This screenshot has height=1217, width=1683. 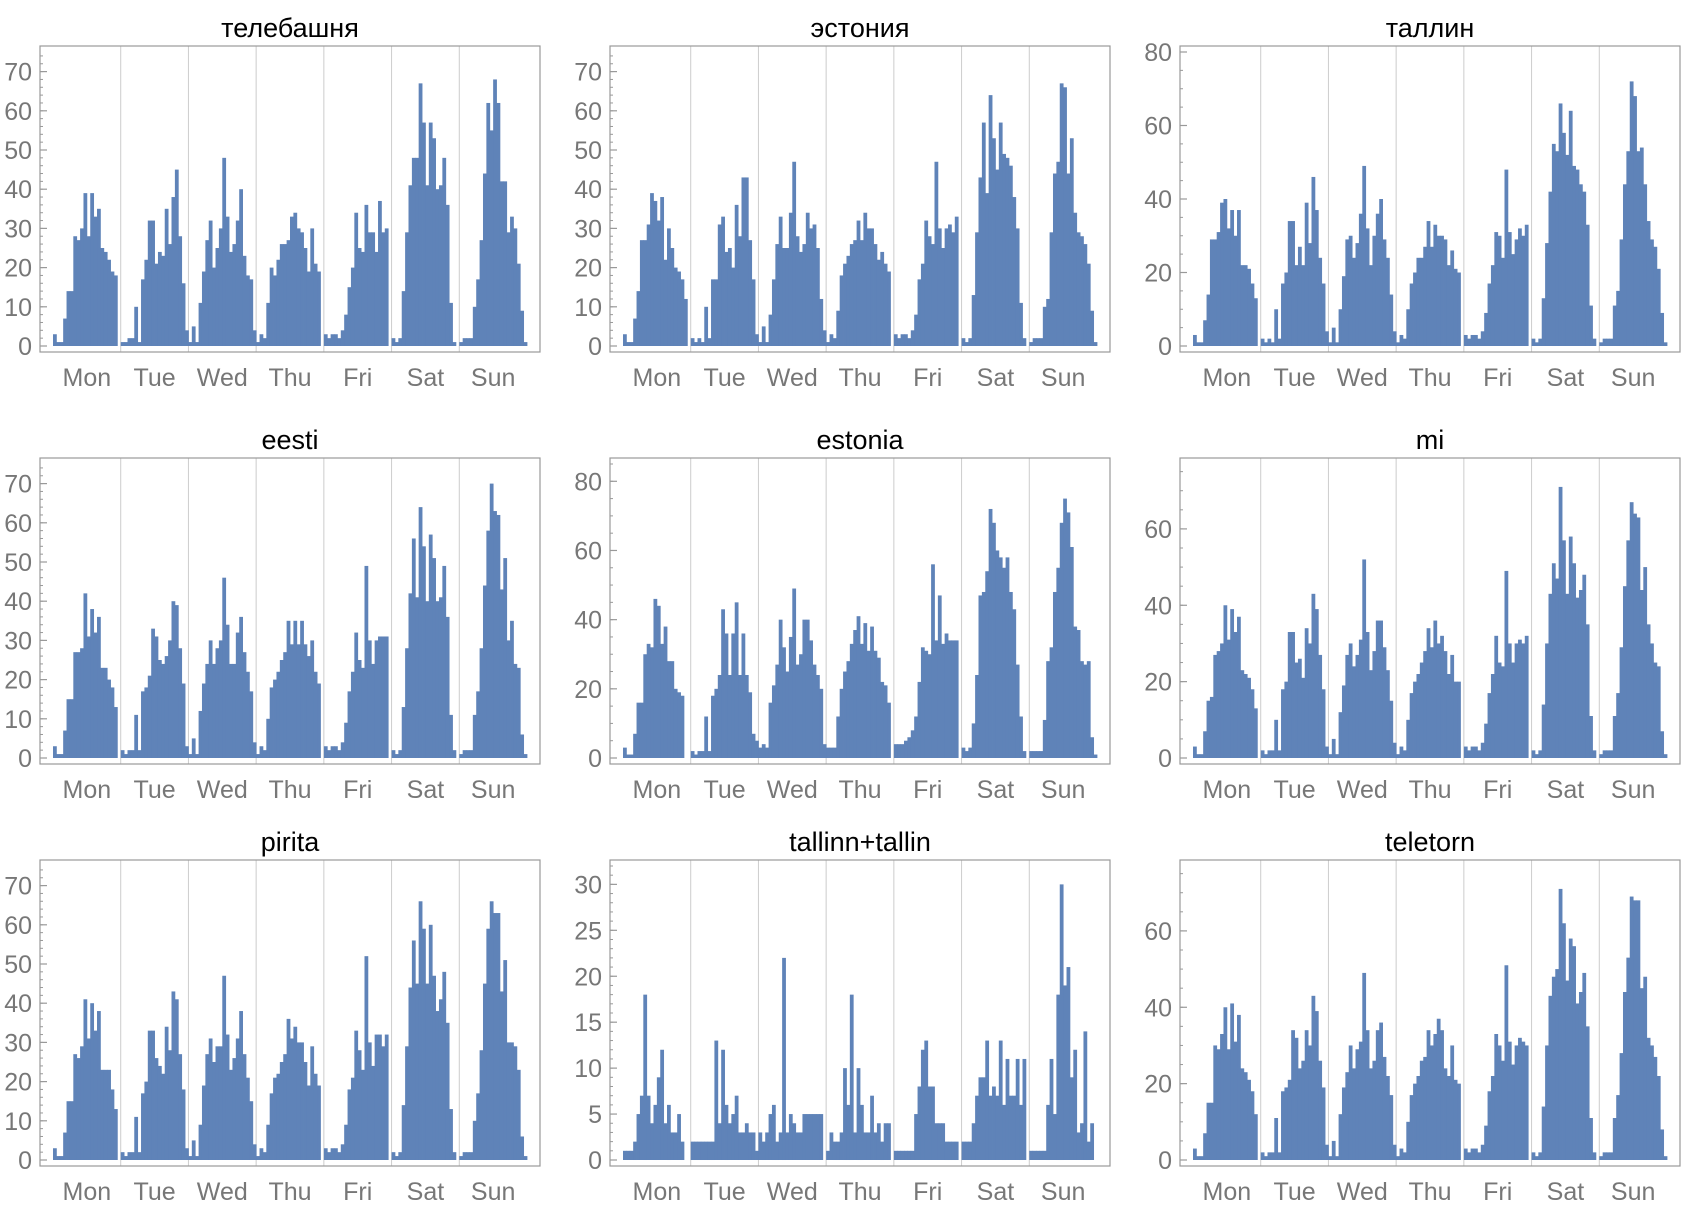 I want to click on y-tick-label: 0, so click(x=25, y=347).